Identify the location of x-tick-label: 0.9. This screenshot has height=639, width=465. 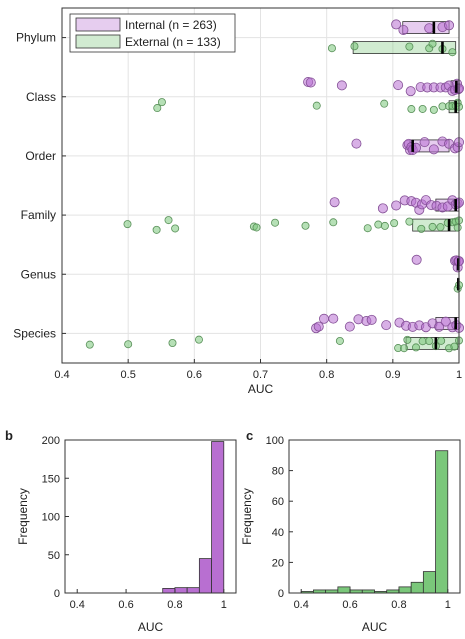
(392, 375).